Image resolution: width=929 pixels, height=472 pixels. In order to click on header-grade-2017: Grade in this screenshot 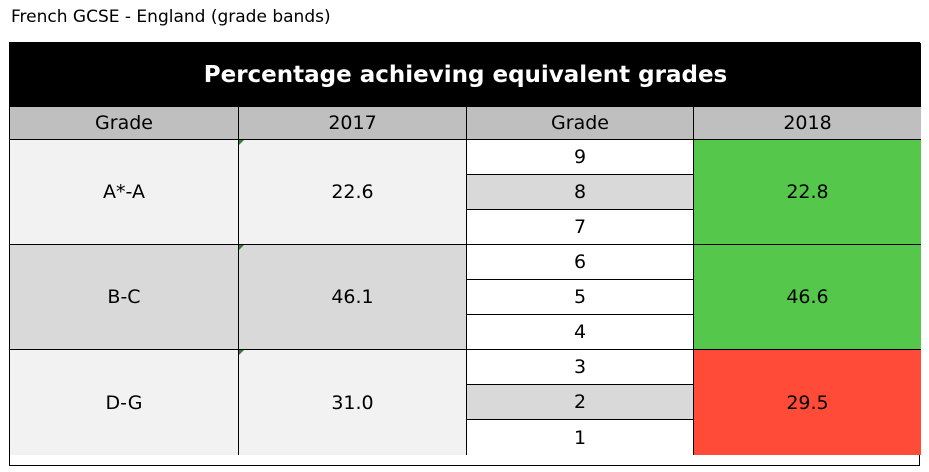, I will do `click(124, 123)`.